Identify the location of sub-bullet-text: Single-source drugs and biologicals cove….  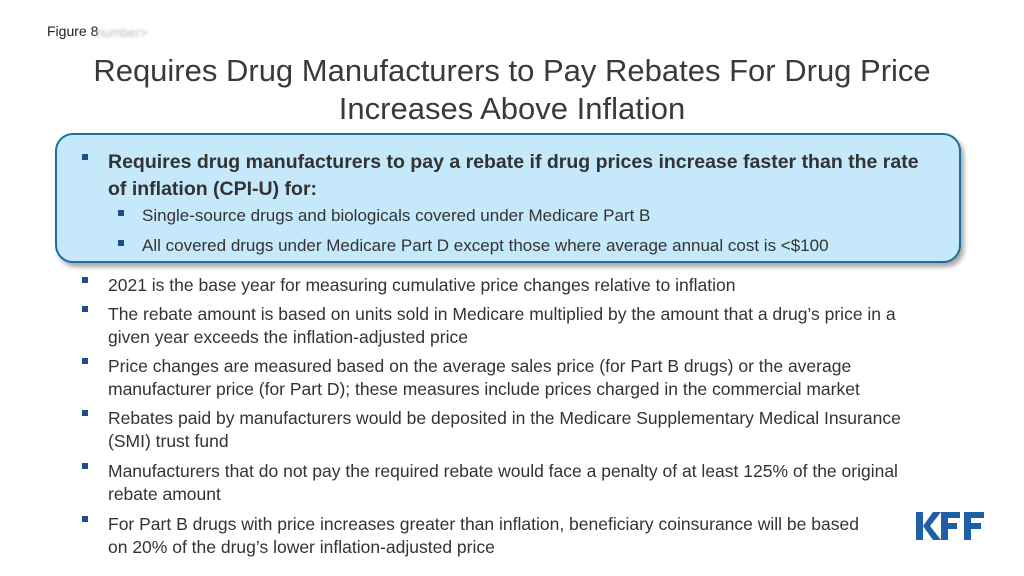
(396, 215).